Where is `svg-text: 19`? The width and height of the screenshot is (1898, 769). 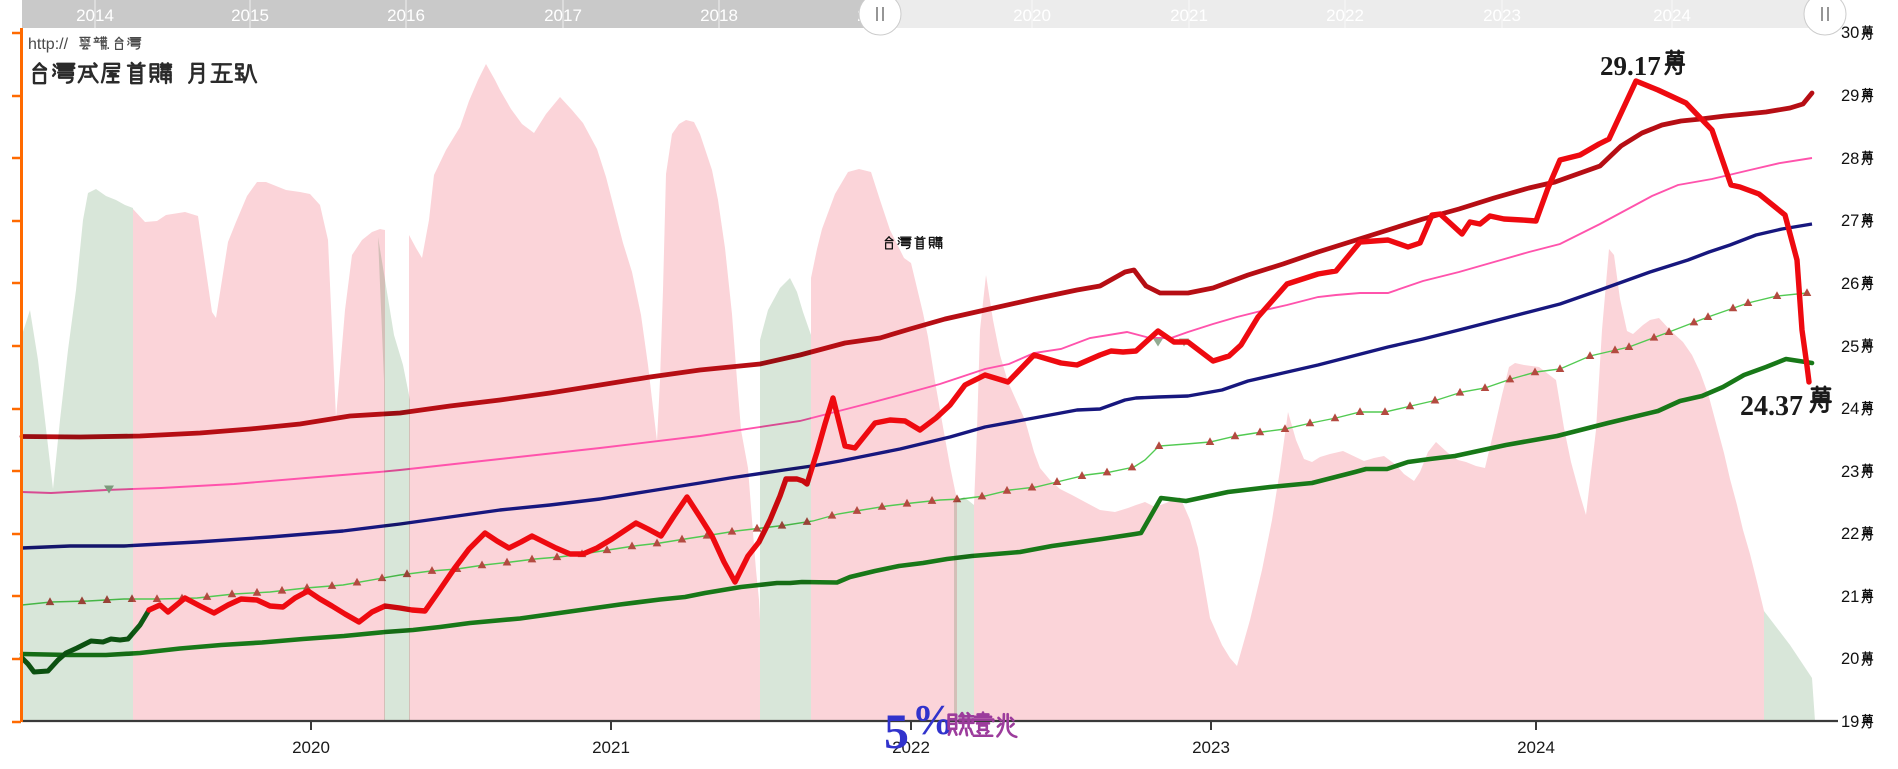
svg-text: 19 is located at coordinates (1850, 722).